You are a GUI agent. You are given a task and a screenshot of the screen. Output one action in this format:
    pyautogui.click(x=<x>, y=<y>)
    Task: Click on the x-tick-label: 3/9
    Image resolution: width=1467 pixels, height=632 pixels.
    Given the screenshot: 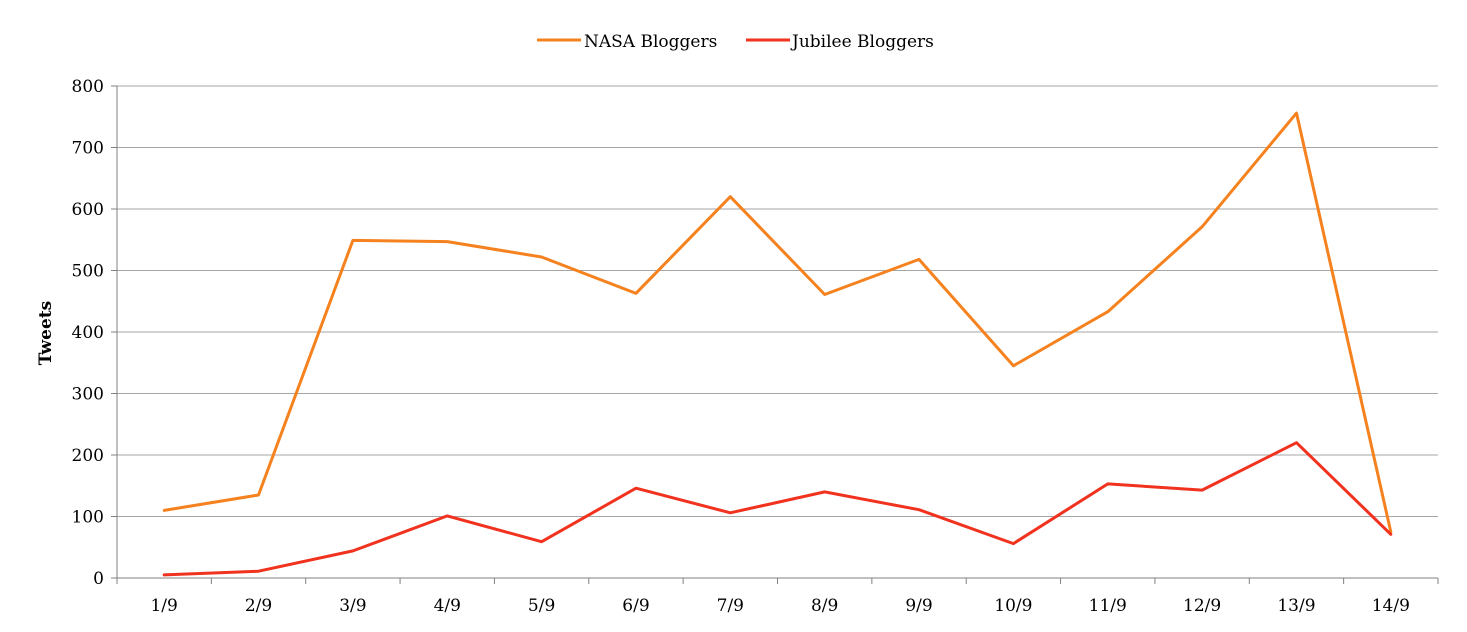 What is the action you would take?
    pyautogui.click(x=352, y=606)
    